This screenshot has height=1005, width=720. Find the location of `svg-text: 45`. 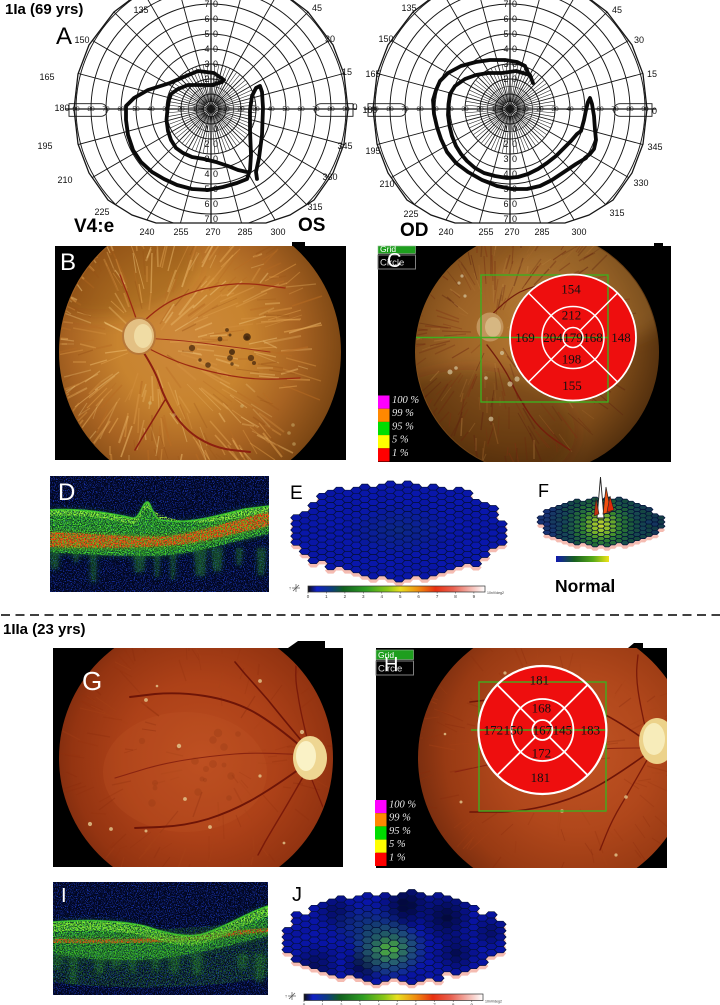

svg-text: 45 is located at coordinates (617, 10).